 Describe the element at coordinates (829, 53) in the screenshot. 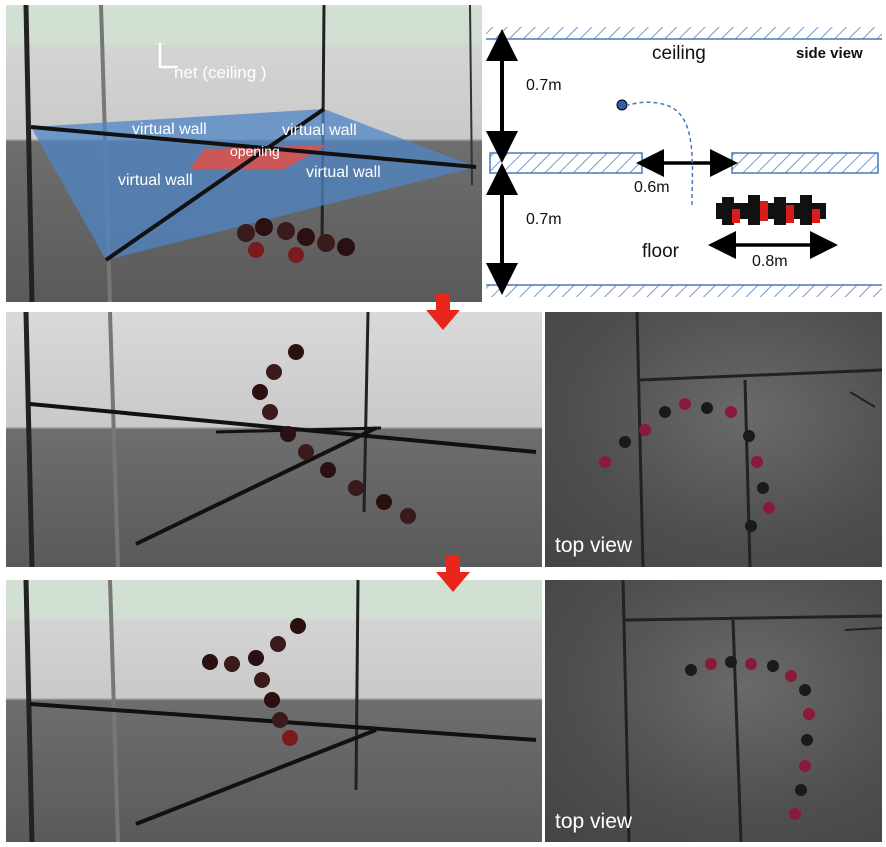

I see `side-view-title: side view` at that location.